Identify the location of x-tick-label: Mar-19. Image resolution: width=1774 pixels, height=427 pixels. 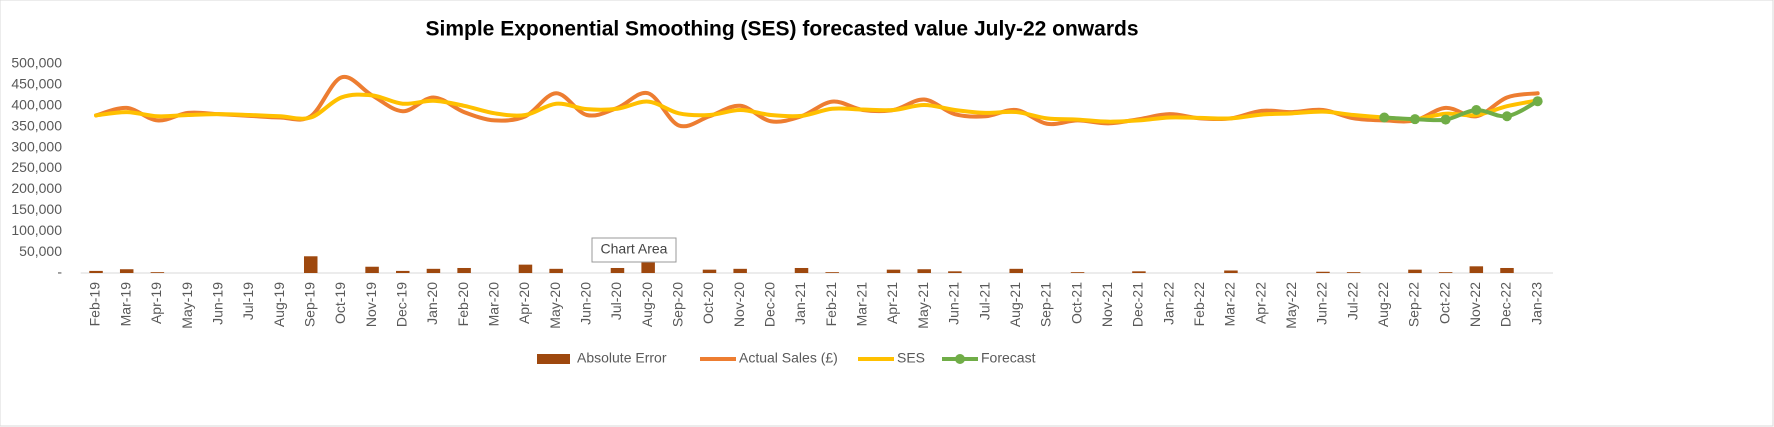
(125, 304).